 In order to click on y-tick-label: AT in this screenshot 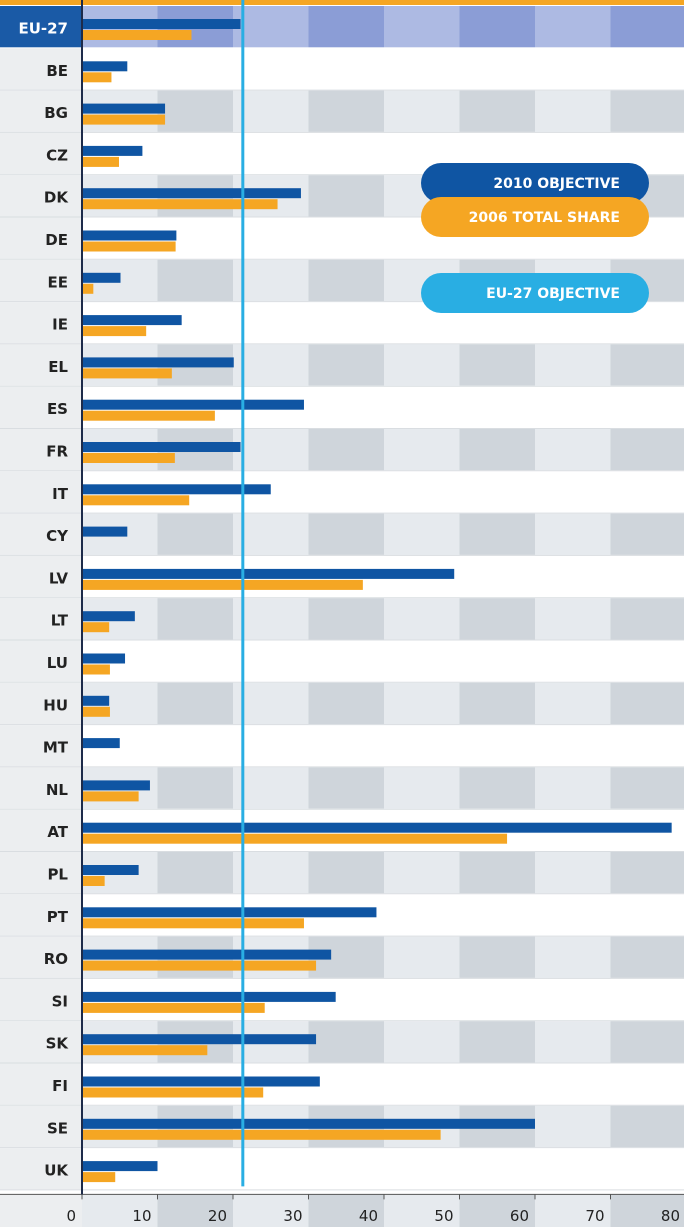, I will do `click(57, 832)`.